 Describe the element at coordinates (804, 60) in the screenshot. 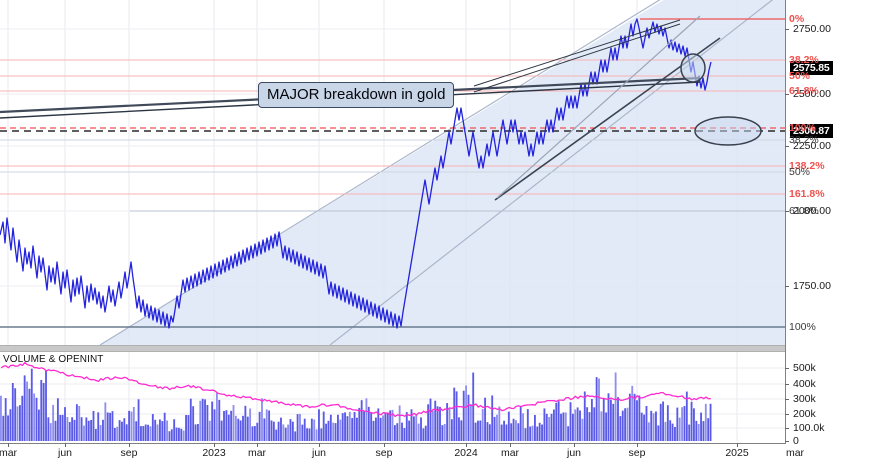

I see `fib-level-label-red: 38.2%` at that location.